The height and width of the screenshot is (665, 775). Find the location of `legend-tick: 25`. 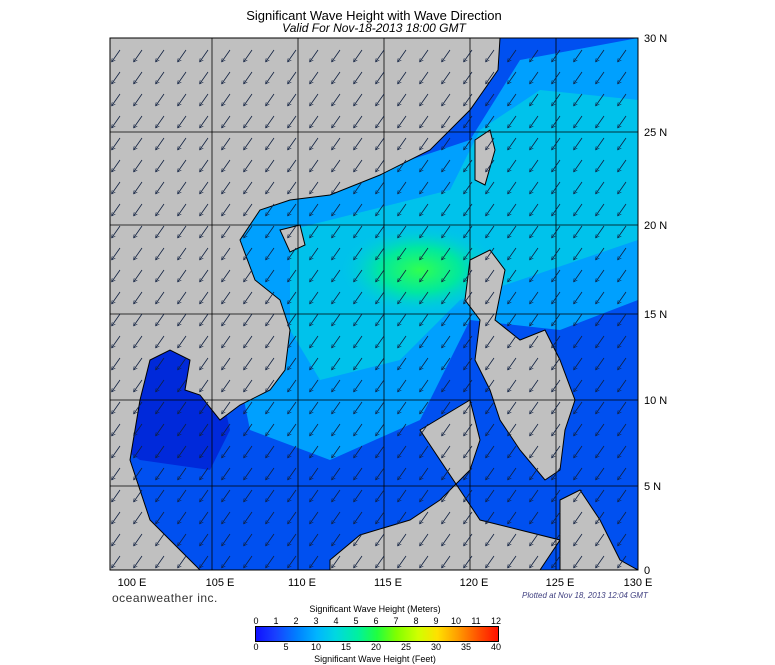

legend-tick: 25 is located at coordinates (406, 647).